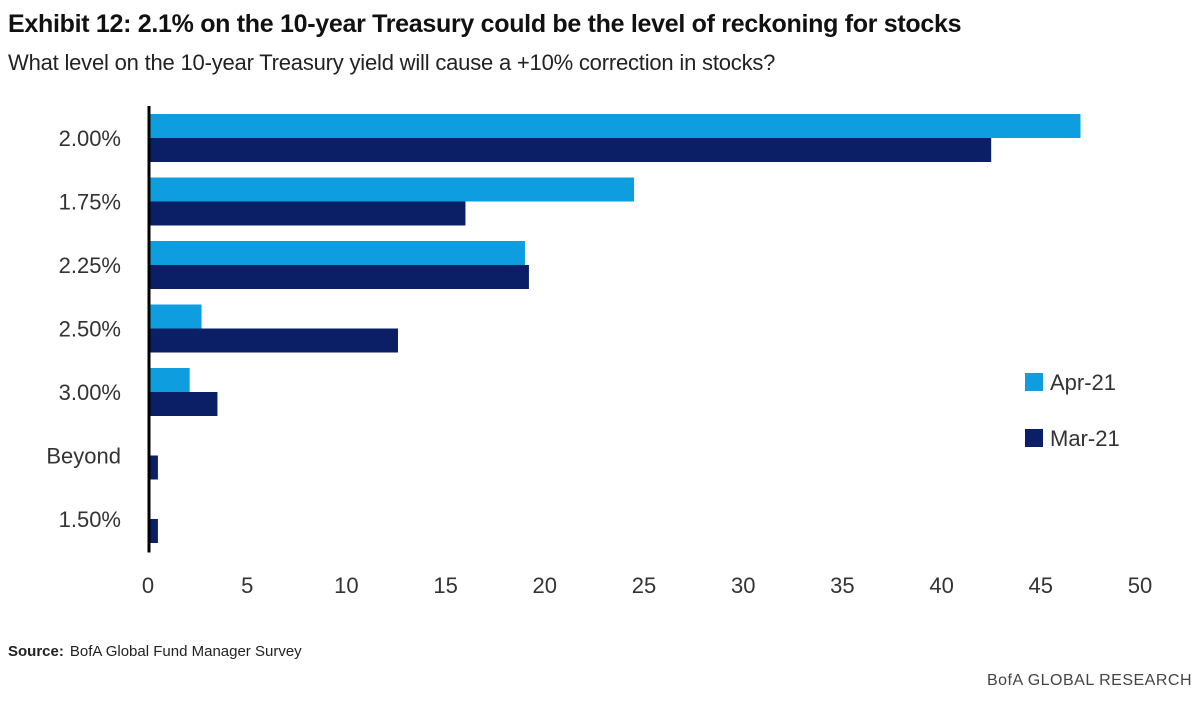  Describe the element at coordinates (445, 585) in the screenshot. I see `x-tick-label: 15` at that location.